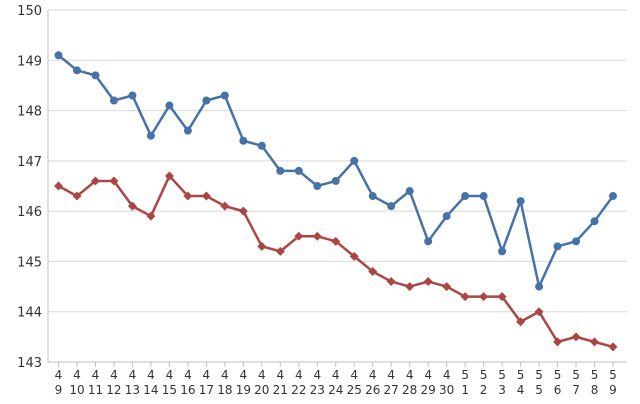  I want to click on x-tick-label-day: 11, so click(95, 390).